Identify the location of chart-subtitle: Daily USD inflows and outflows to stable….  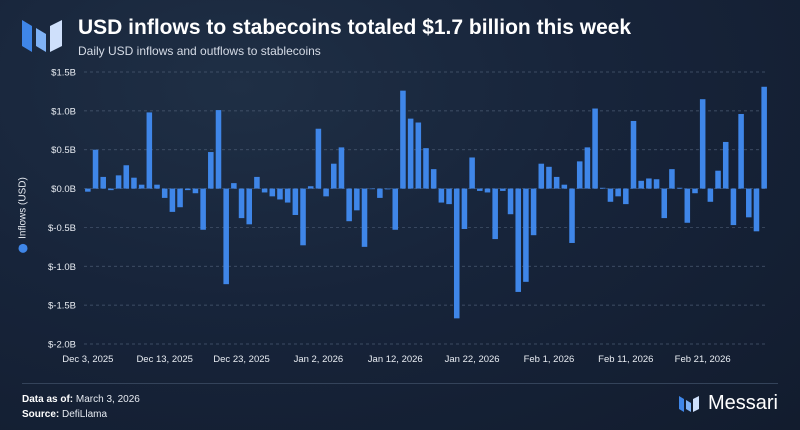
(199, 51).